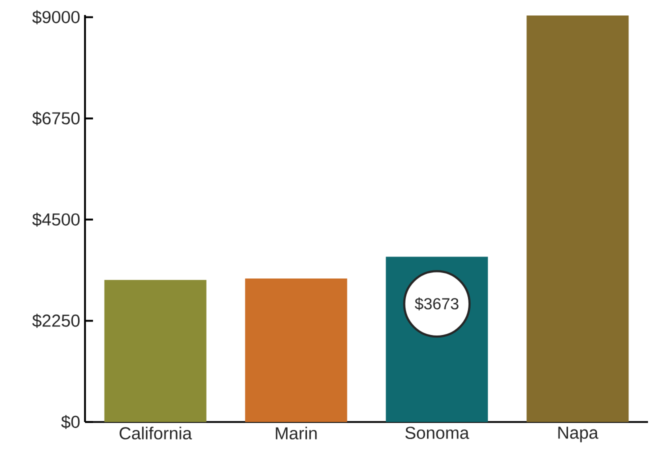 The width and height of the screenshot is (655, 453). I want to click on x-tick-label: California, so click(156, 433).